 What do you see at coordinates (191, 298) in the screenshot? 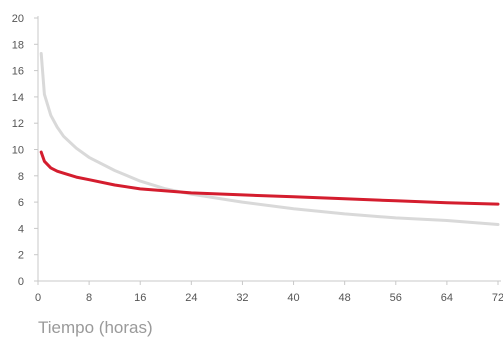
I see `x-tick-label: 24` at bounding box center [191, 298].